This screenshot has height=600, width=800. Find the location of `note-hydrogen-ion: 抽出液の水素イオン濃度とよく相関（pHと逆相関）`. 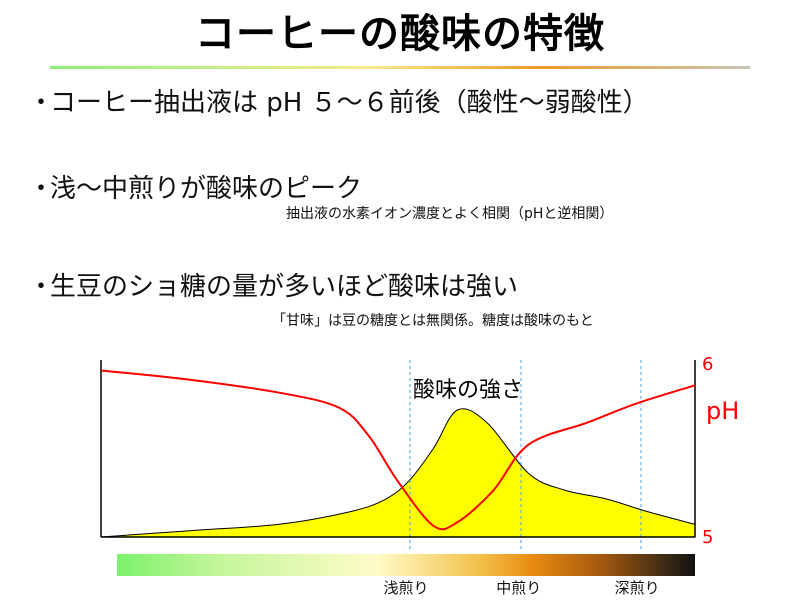

note-hydrogen-ion: 抽出液の水素イオン濃度とよく相関（pHと逆相関） is located at coordinates (450, 214).